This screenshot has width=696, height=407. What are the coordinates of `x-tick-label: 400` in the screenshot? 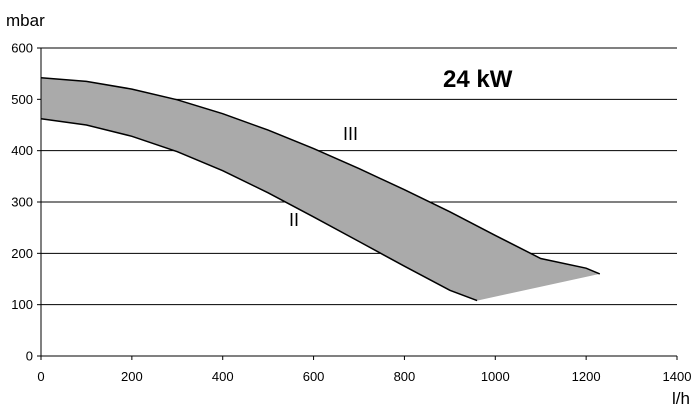 It's located at (223, 376).